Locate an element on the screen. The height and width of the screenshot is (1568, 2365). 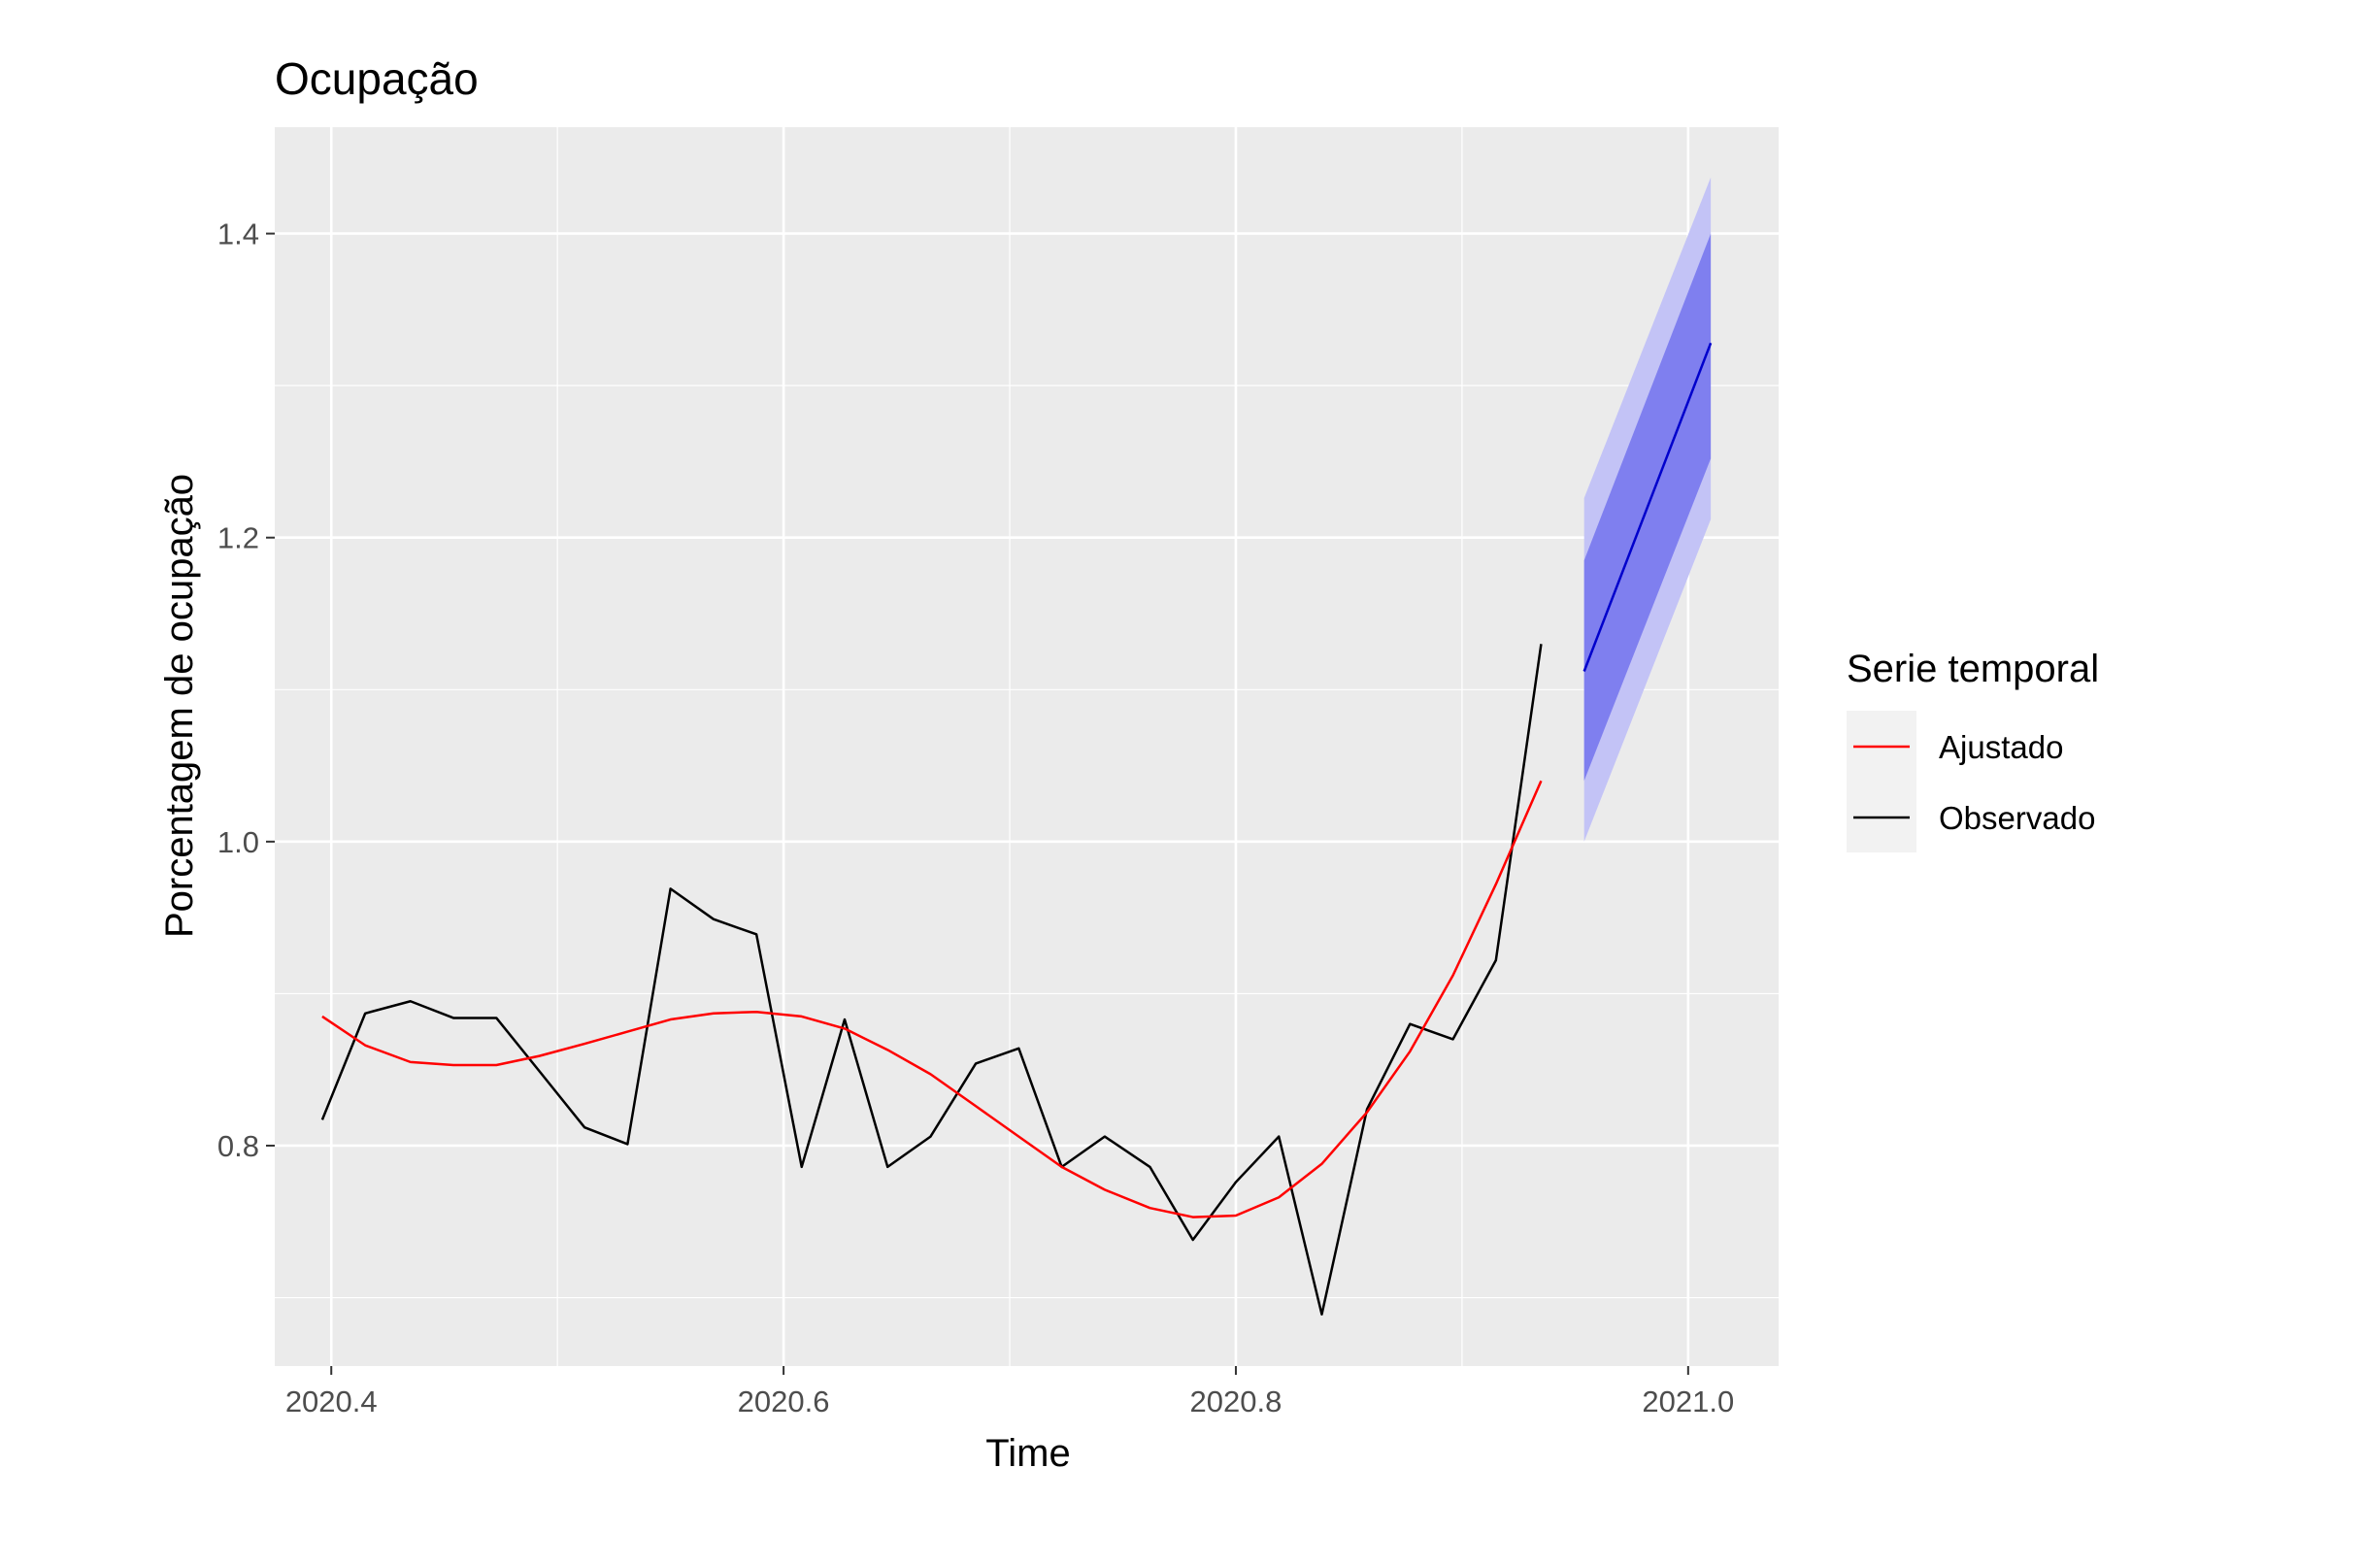
y-axis-title: Porcentagem de ocupação is located at coordinates (179, 706).